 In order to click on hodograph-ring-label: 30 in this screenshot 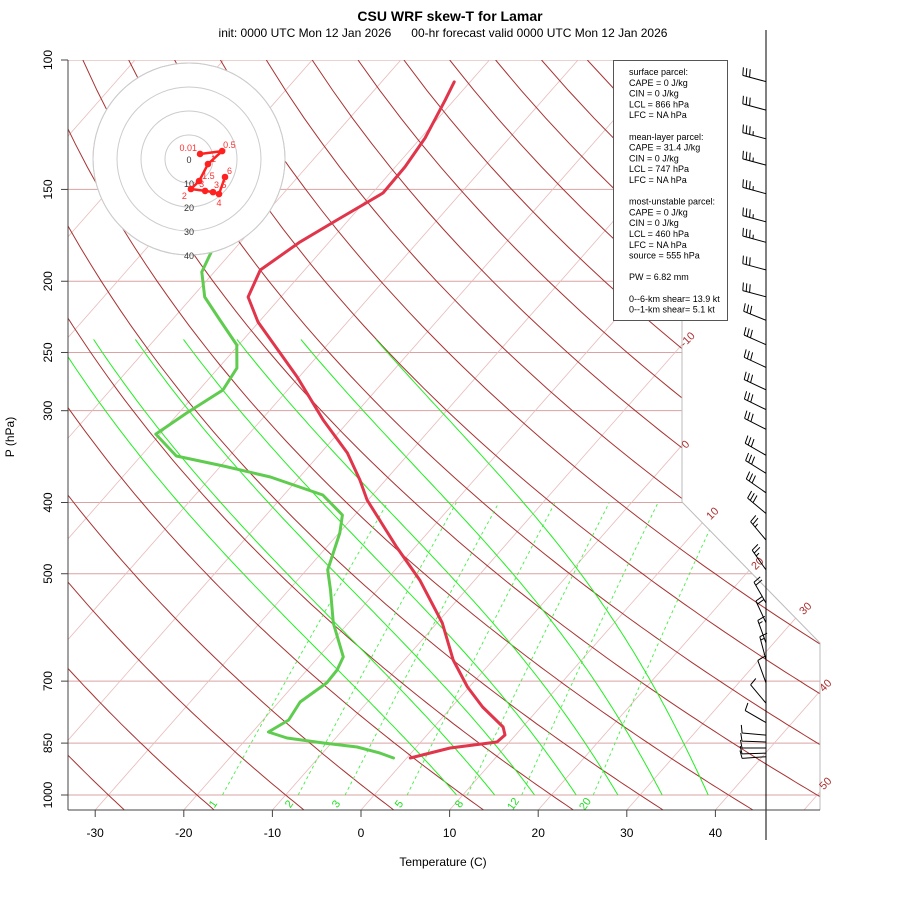, I will do `click(189, 232)`.